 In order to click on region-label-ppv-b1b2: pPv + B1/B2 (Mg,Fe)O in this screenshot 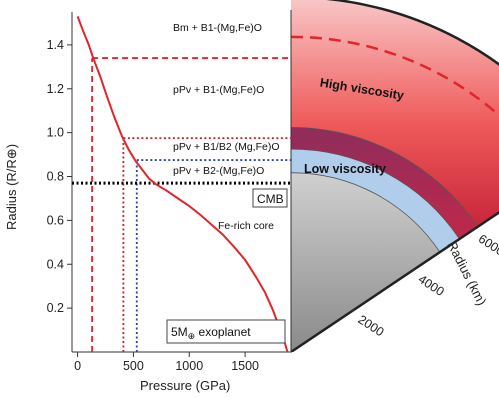, I will do `click(226, 147)`.